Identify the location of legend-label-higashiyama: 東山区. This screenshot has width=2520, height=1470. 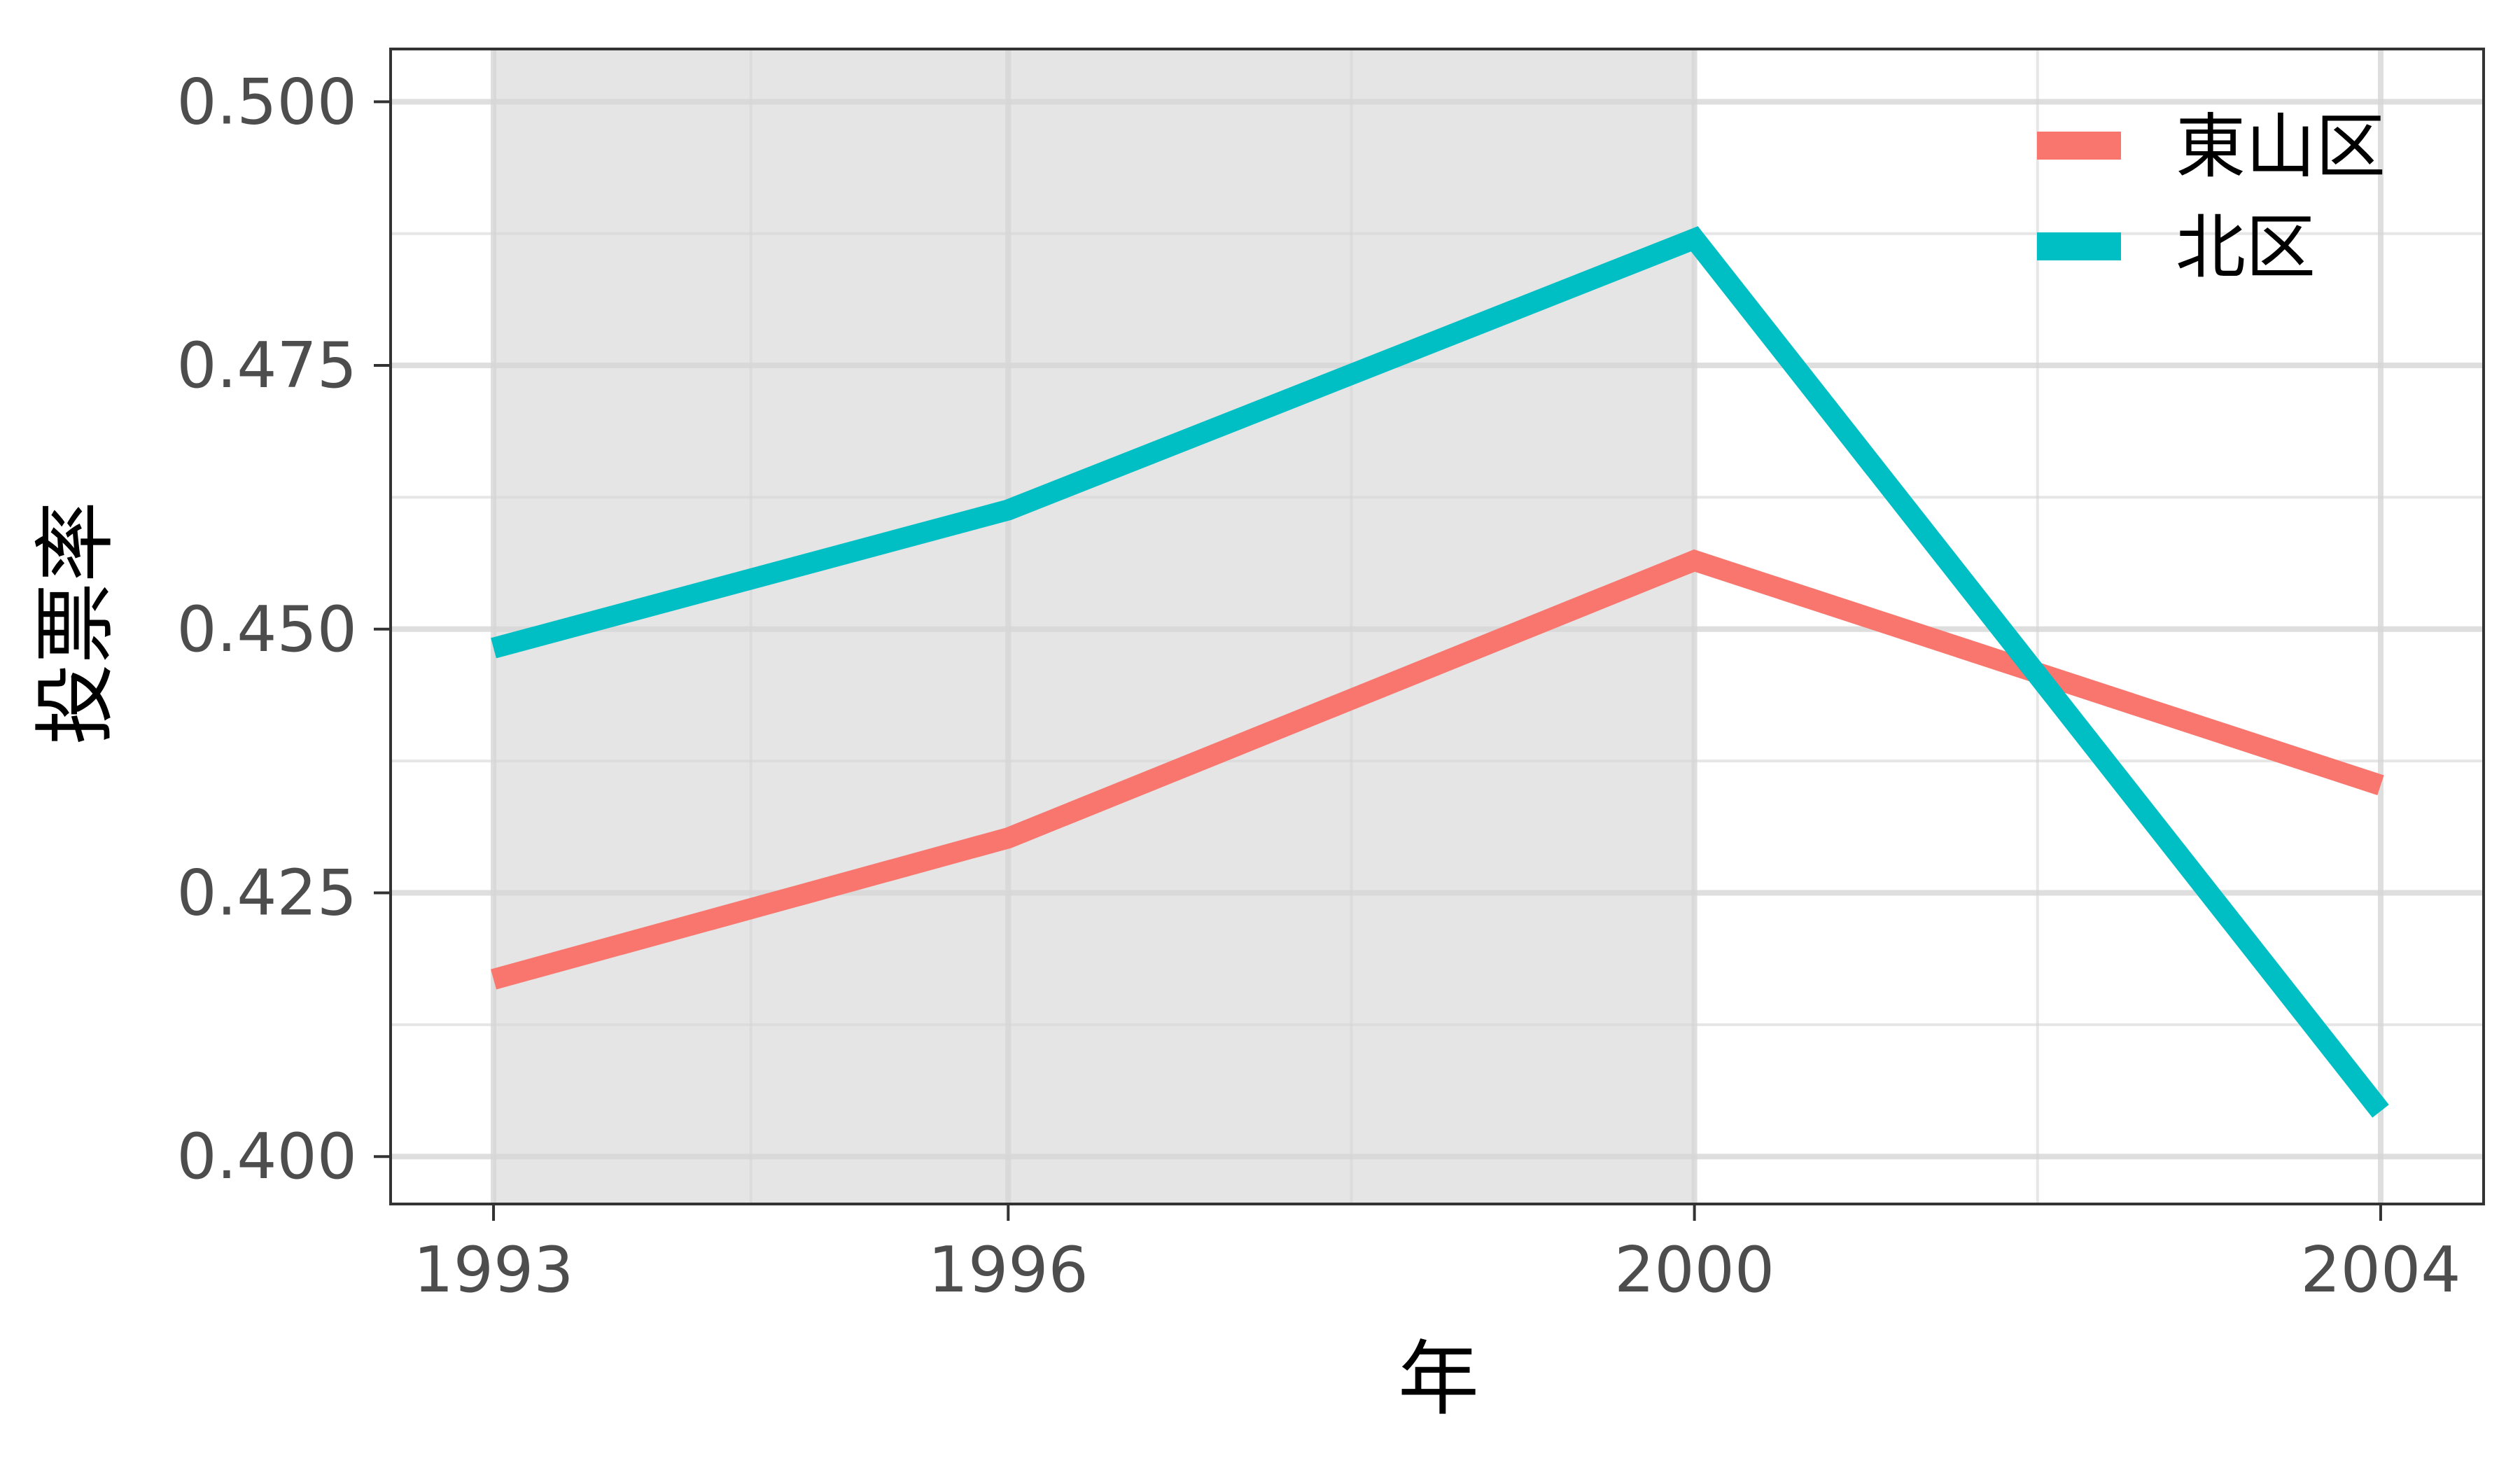
(2281, 147).